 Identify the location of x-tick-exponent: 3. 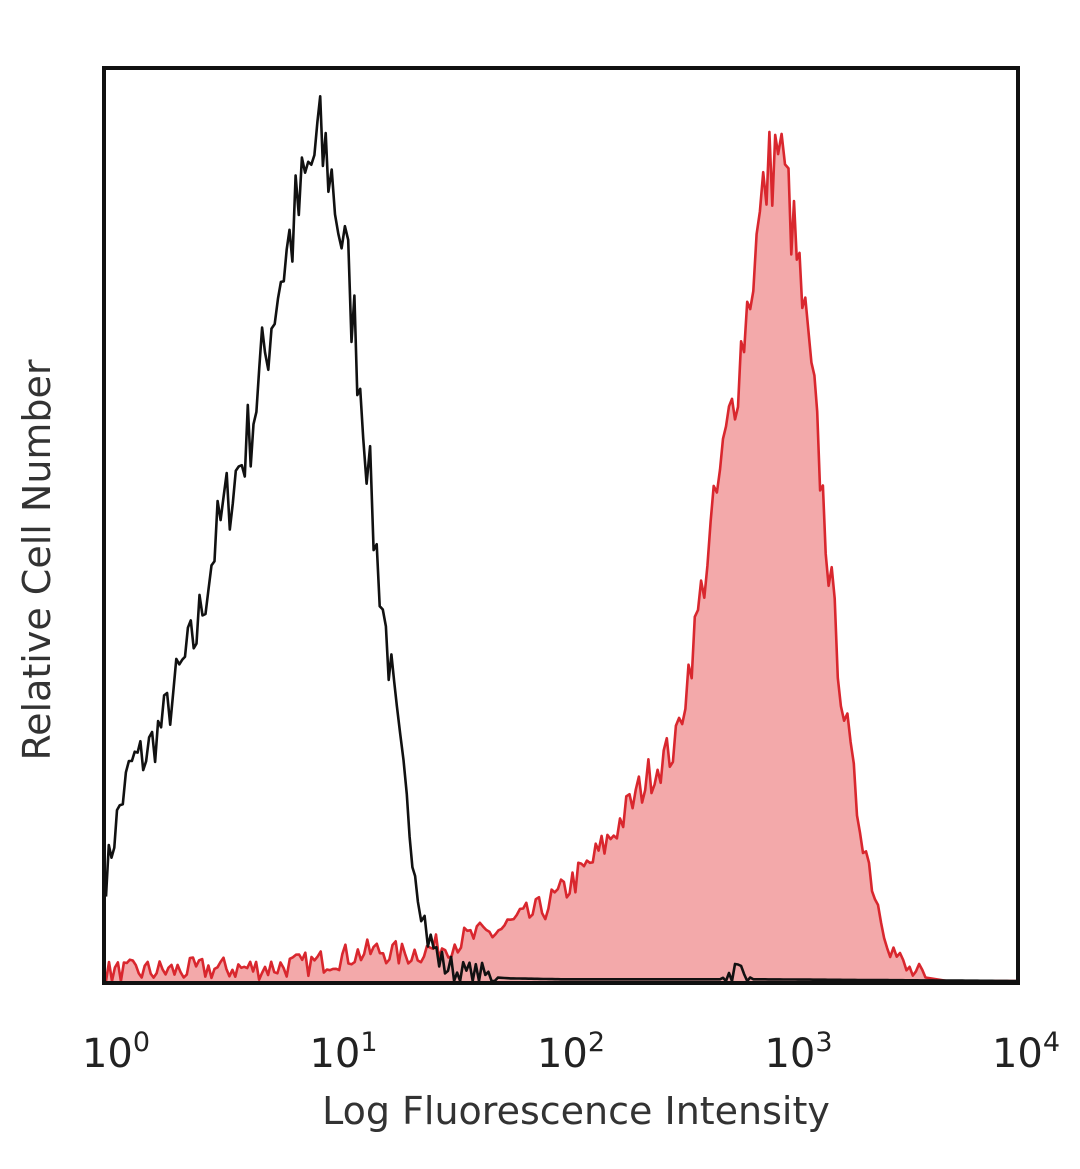
(823, 1042).